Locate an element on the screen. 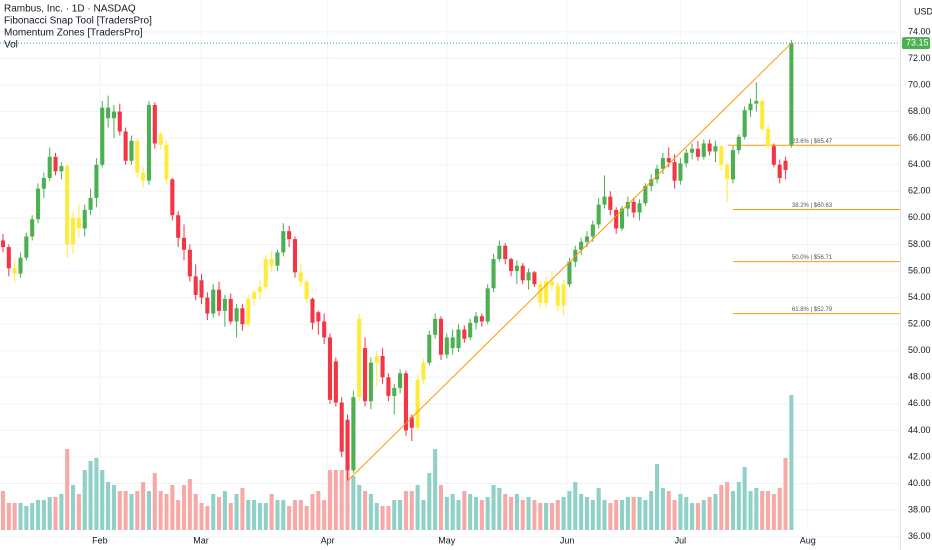 This screenshot has height=550, width=932. y-tick-label: 48.00 is located at coordinates (919, 377).